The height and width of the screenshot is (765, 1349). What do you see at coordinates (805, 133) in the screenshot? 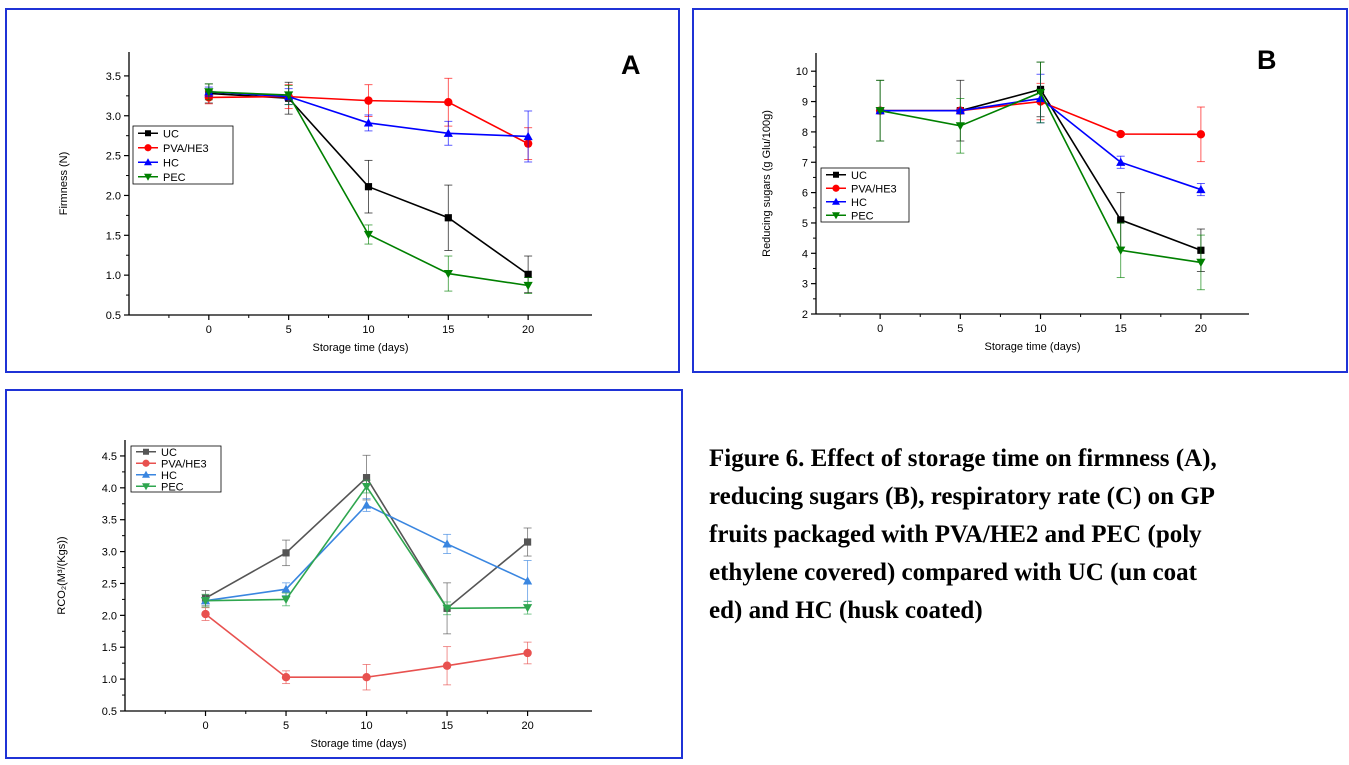
I see `y-tick-label: 8` at bounding box center [805, 133].